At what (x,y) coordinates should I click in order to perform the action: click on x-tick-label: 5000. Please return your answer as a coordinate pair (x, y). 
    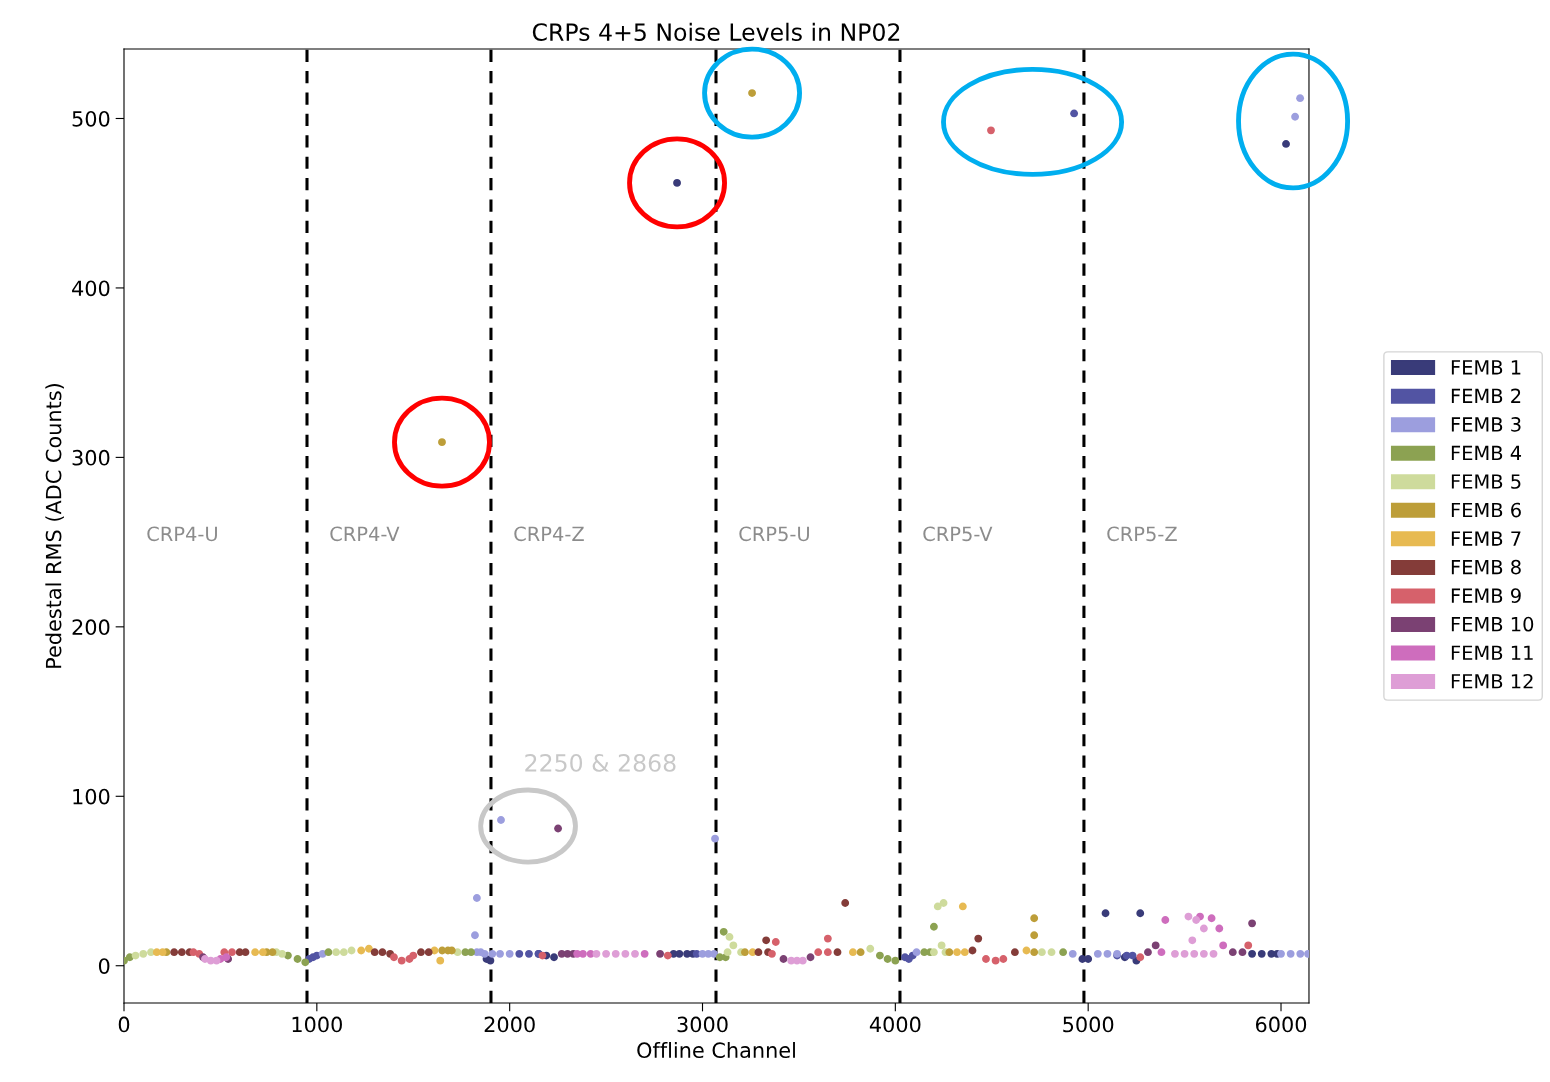
    Looking at the image, I should click on (1088, 1024).